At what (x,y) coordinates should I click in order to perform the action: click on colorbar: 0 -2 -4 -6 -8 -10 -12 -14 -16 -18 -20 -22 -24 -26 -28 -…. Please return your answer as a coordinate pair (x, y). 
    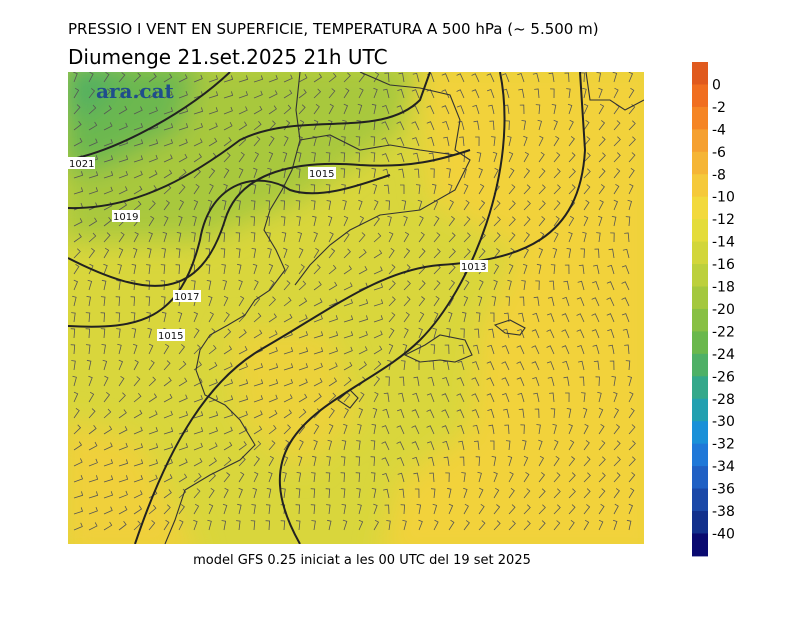
    Looking at the image, I should click on (713, 309).